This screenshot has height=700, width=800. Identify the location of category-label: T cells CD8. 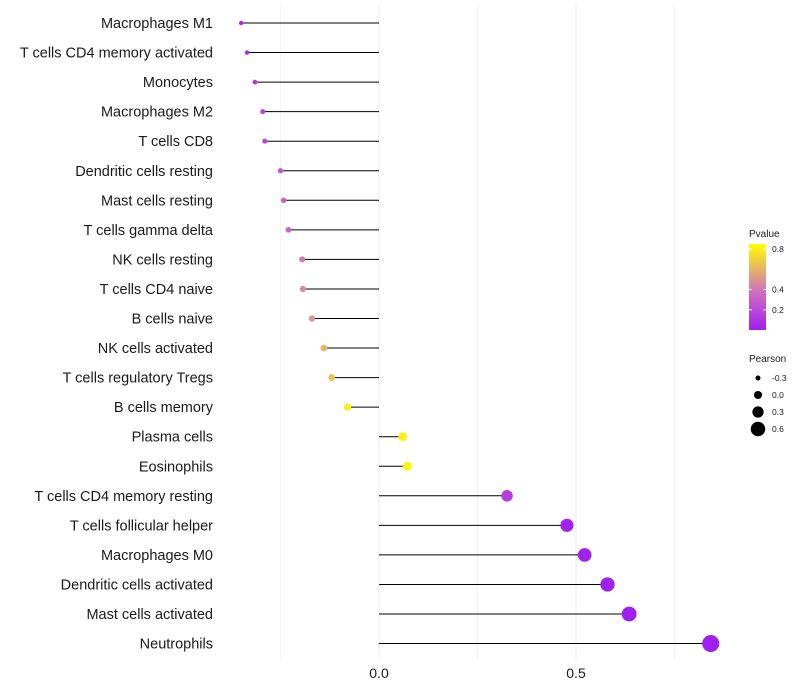
(175, 142).